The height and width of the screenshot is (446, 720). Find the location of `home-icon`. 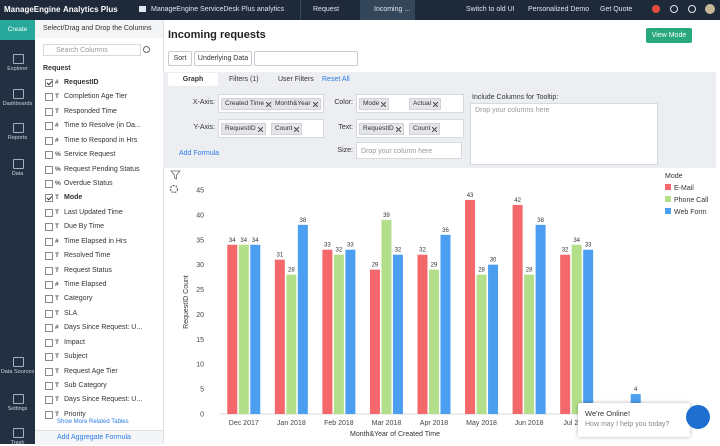

home-icon is located at coordinates (142, 9).